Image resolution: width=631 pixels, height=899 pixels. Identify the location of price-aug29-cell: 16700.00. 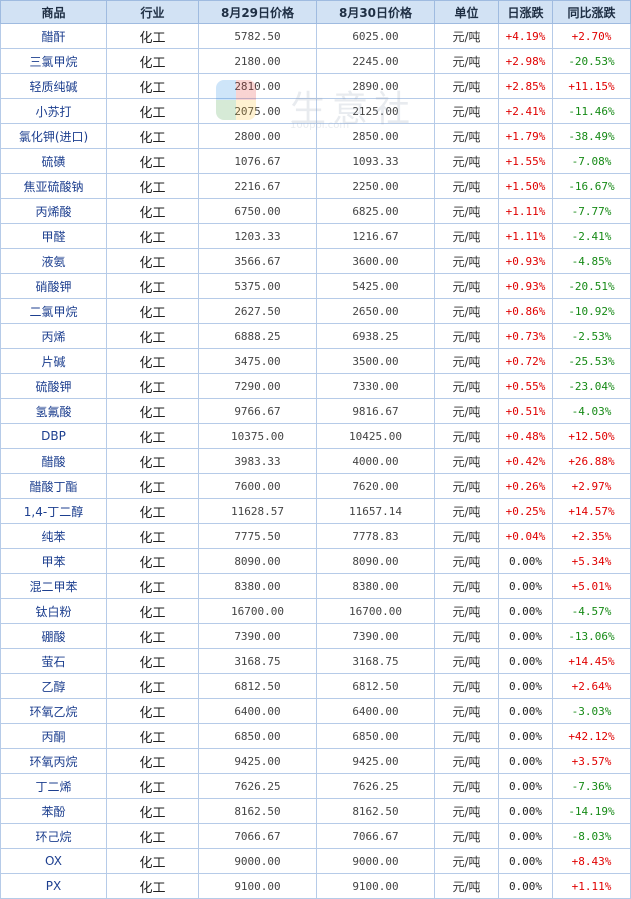
(257, 611).